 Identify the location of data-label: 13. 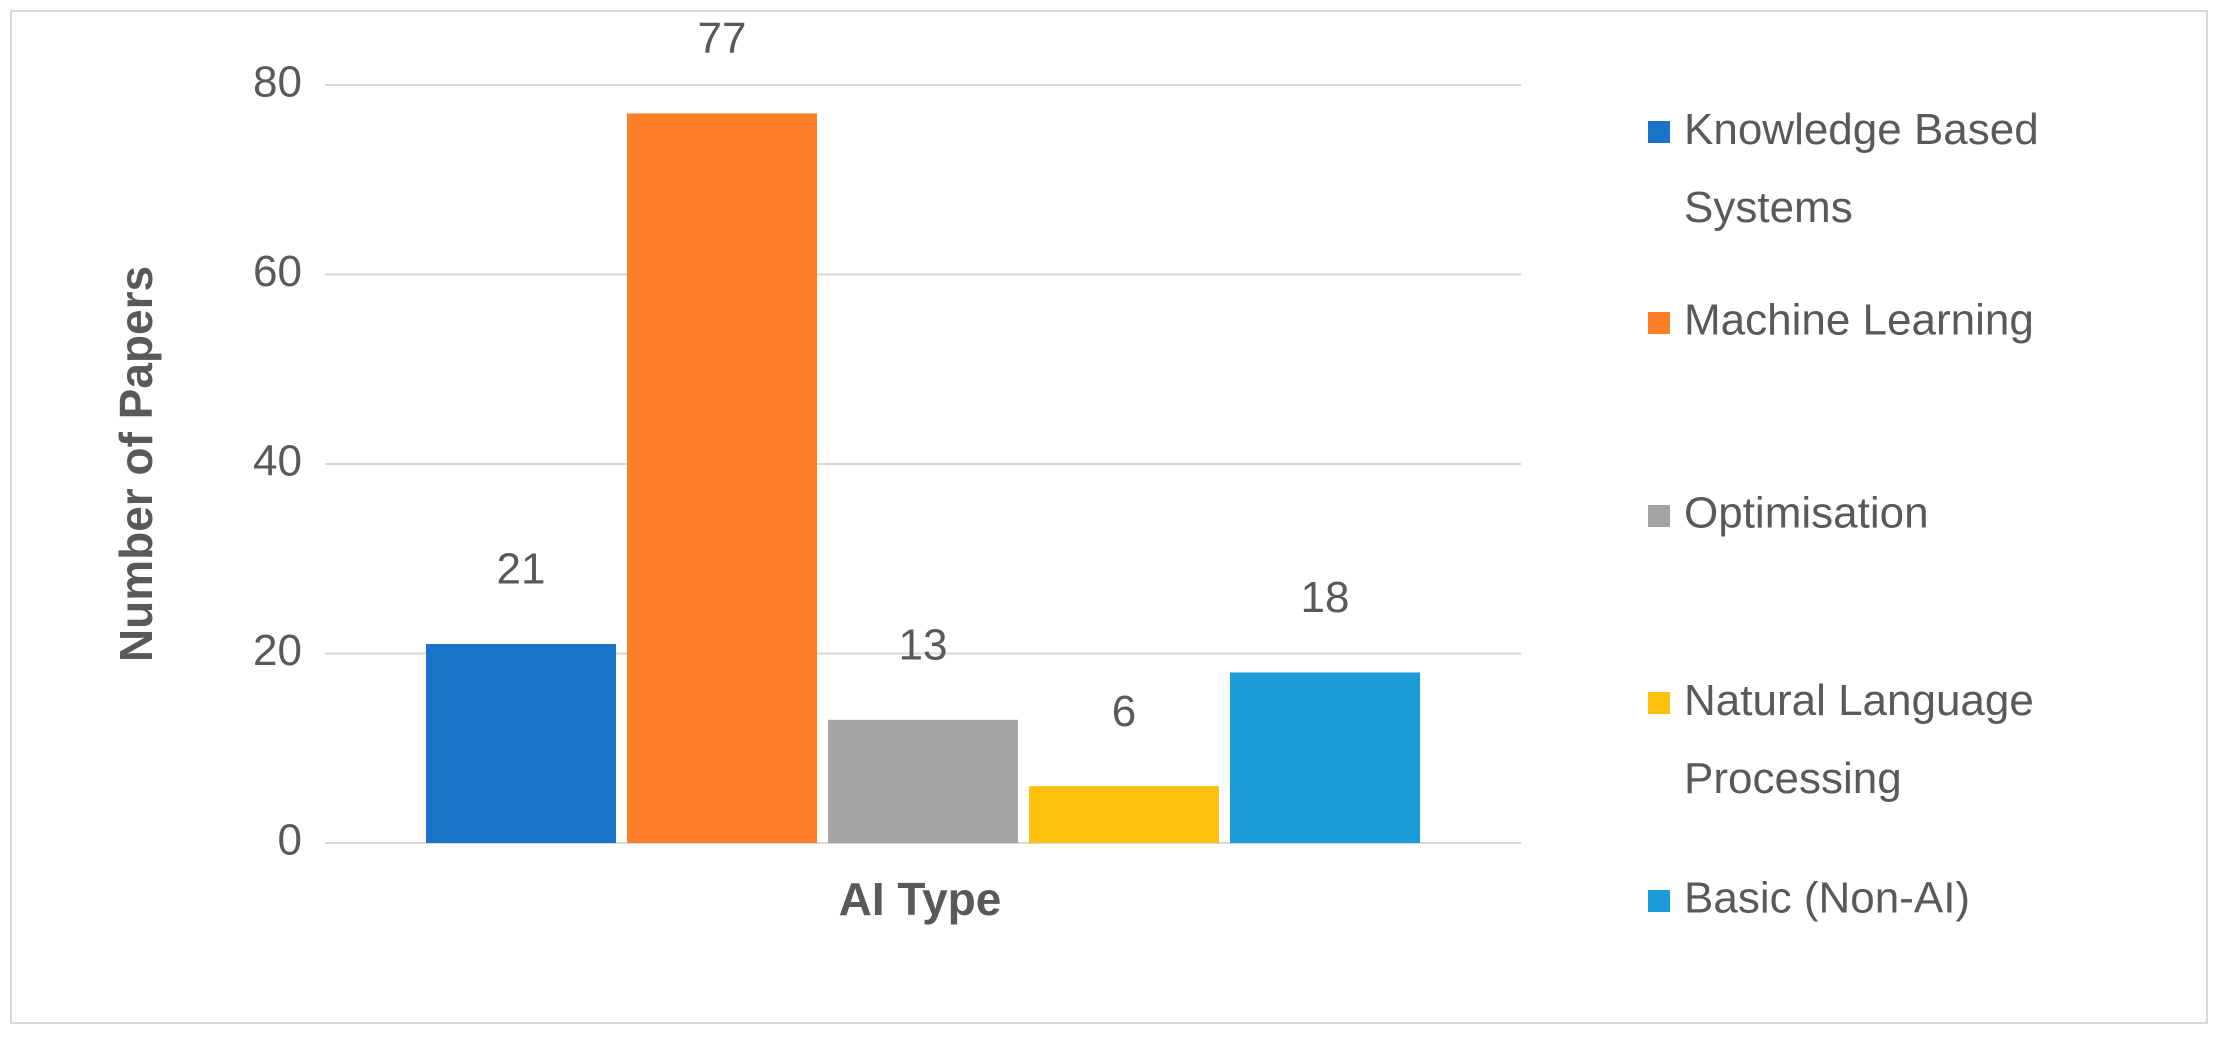
(923, 644).